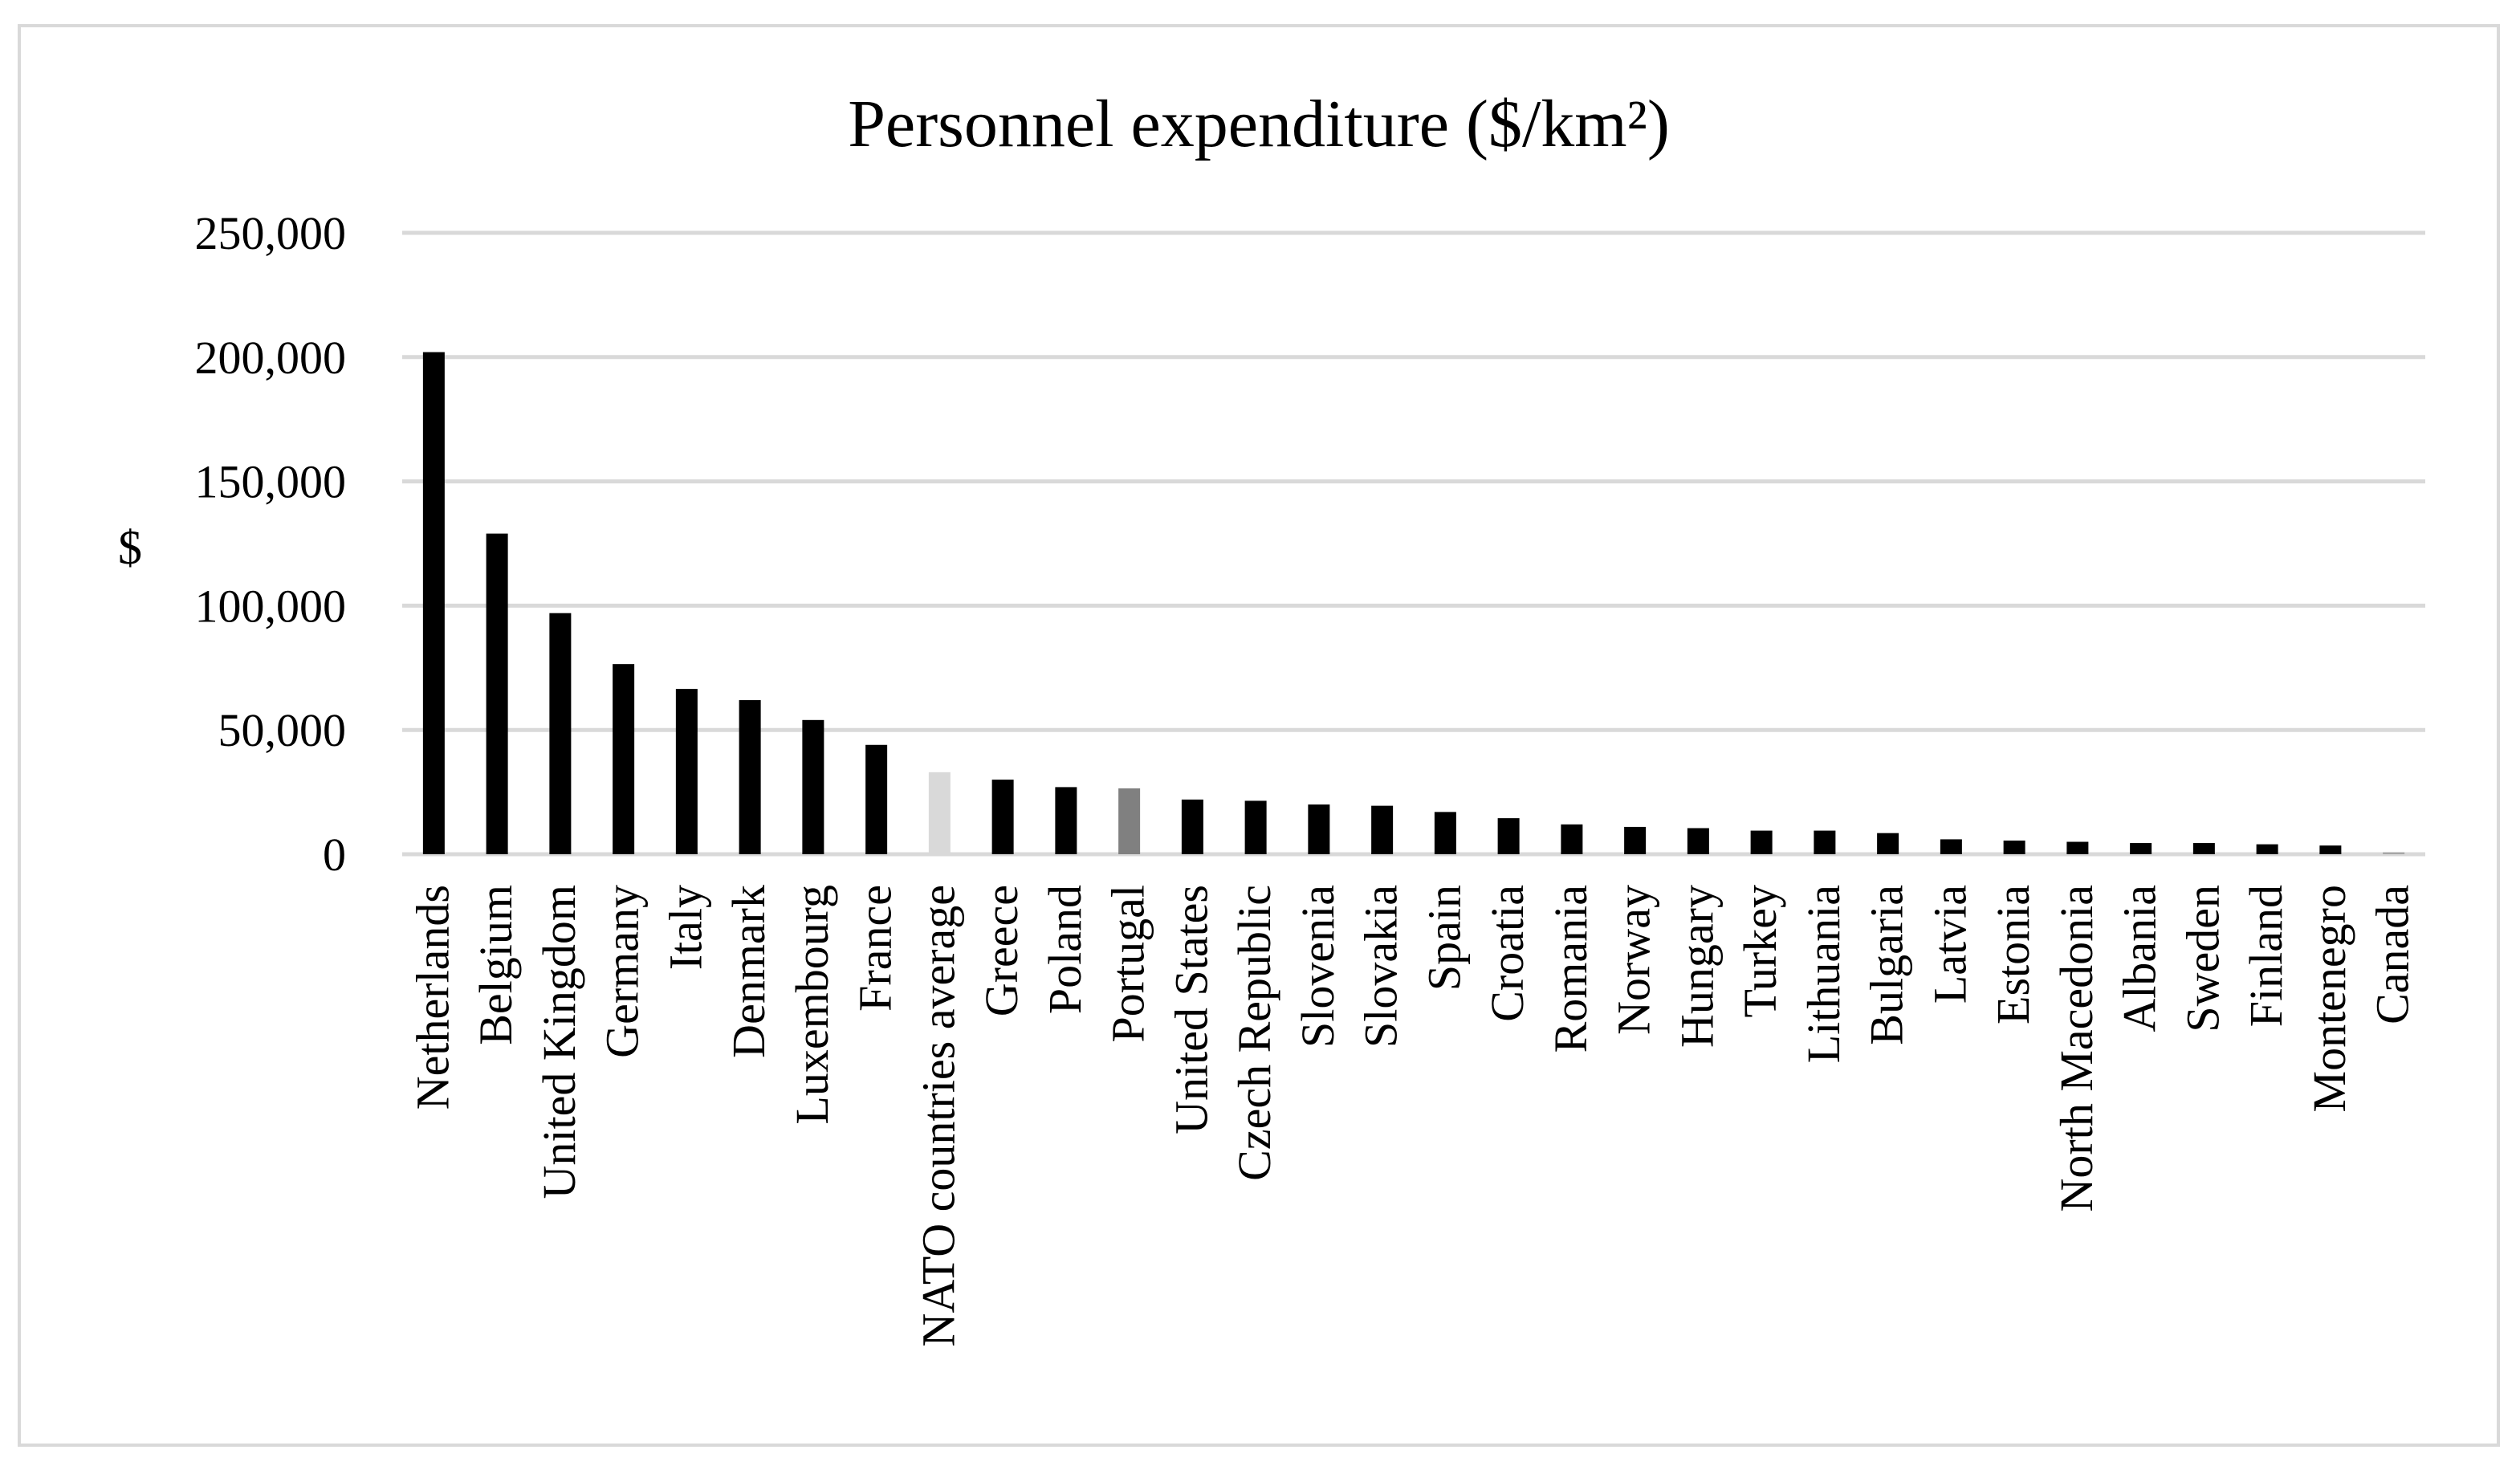 The image size is (2520, 1466). I want to click on bar-romania, so click(1572, 839).